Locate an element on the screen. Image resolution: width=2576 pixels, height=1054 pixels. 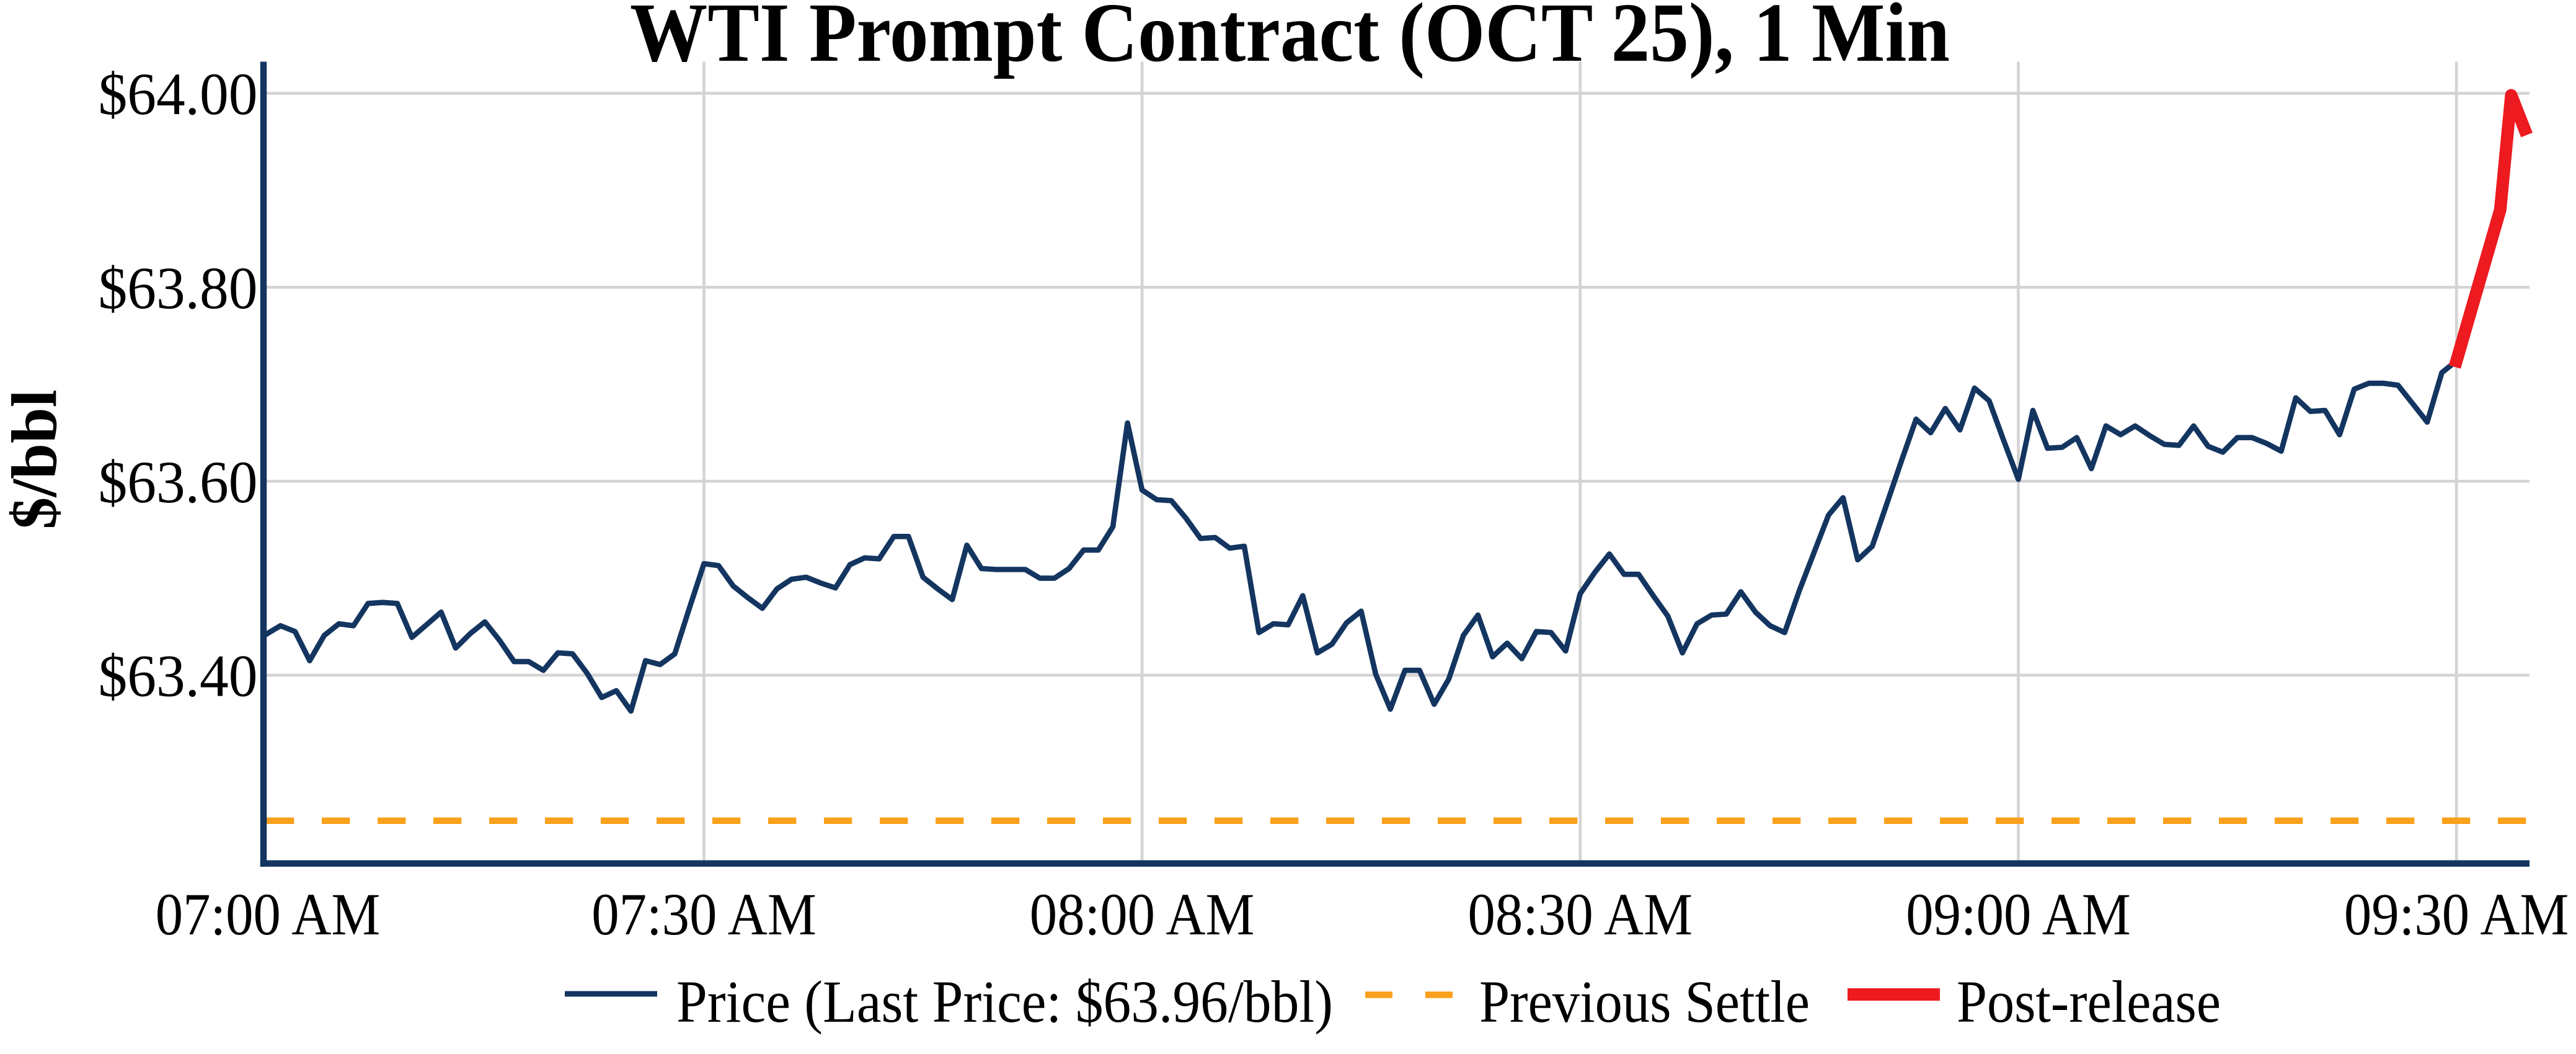
svg-text: Post-release is located at coordinates (2089, 1001).